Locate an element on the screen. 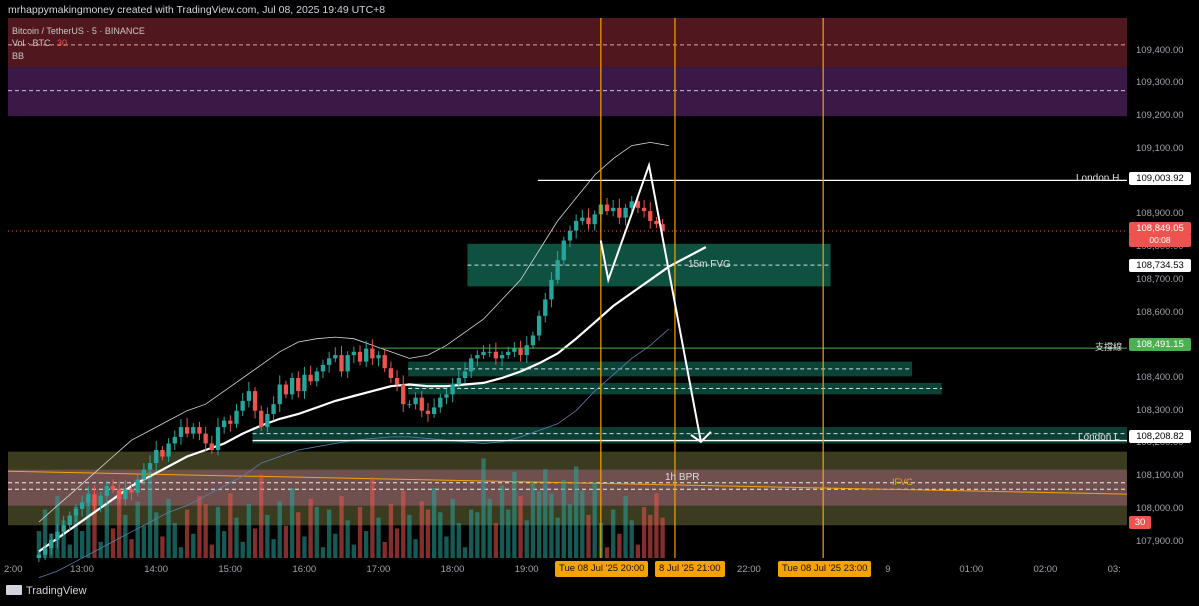 The height and width of the screenshot is (606, 1199). time-axis-tick: 9 is located at coordinates (888, 569).